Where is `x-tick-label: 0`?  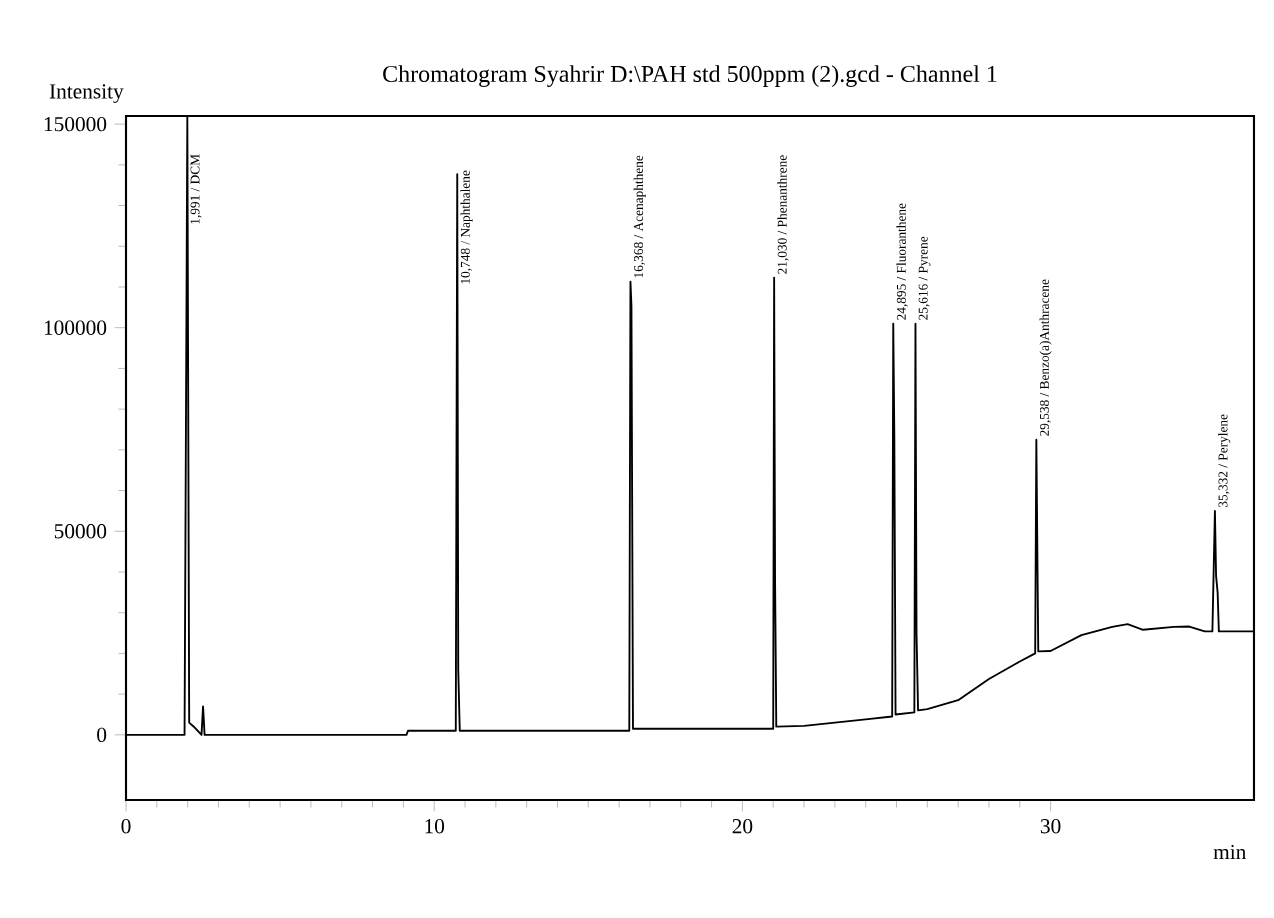
x-tick-label: 0 is located at coordinates (126, 826).